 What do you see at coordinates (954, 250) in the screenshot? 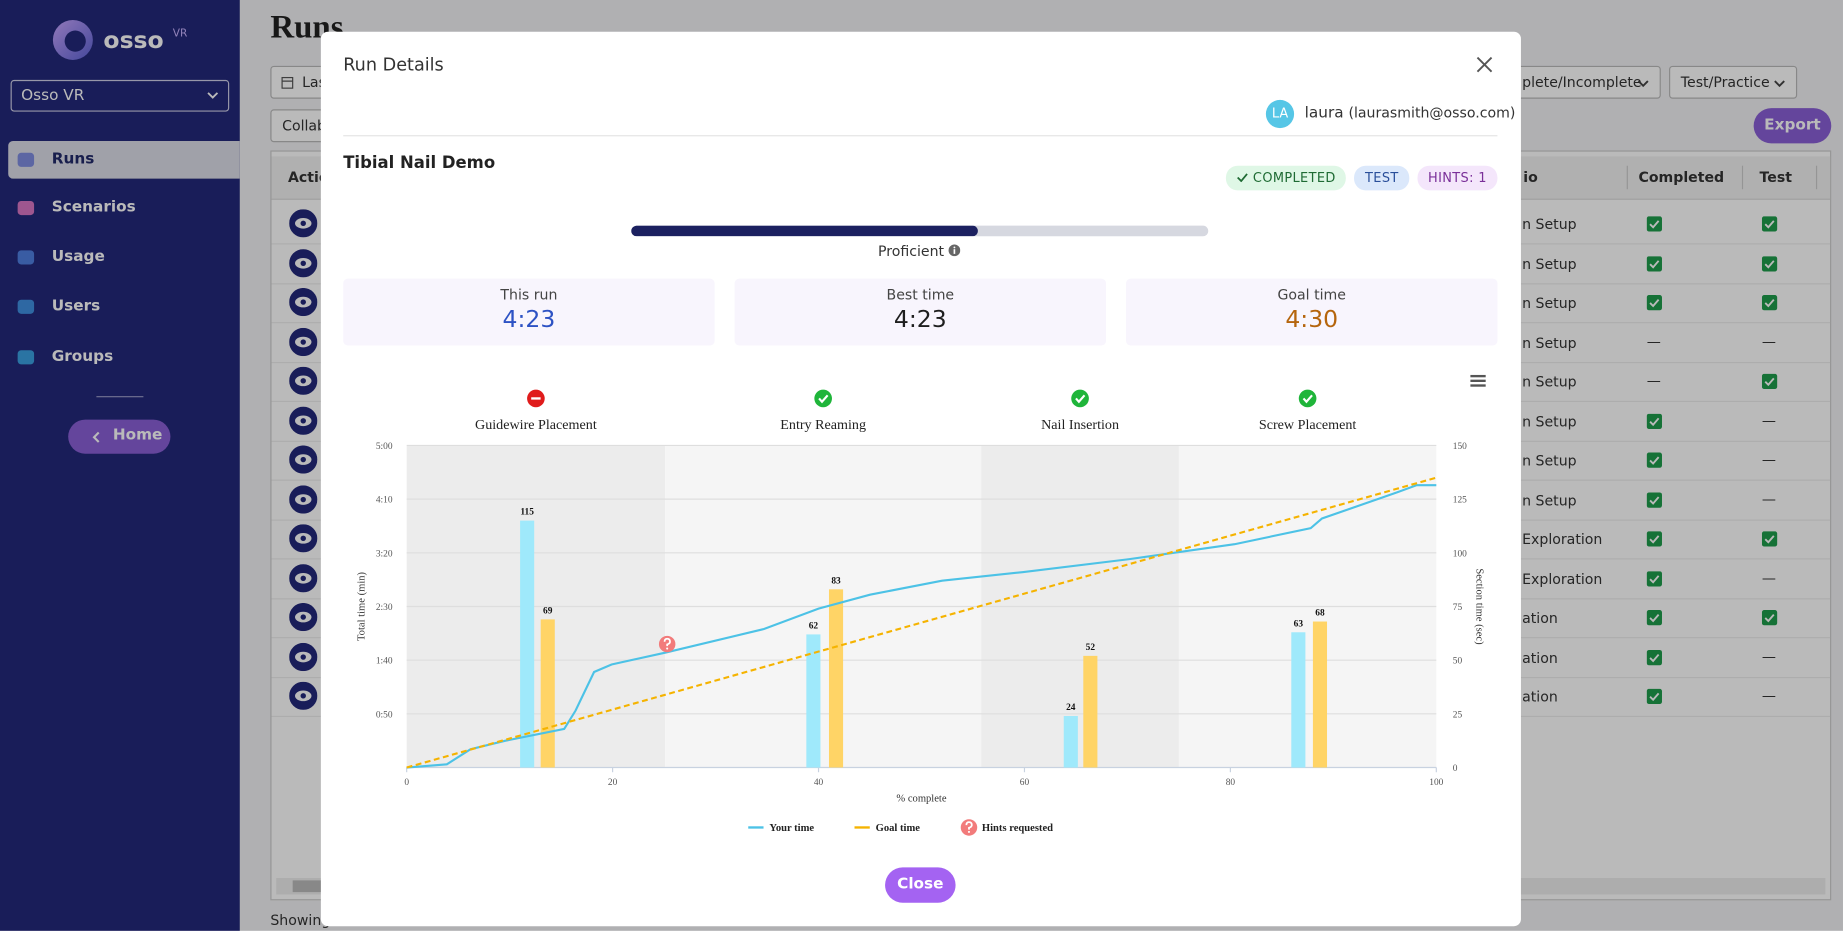
I see `info-icon` at bounding box center [954, 250].